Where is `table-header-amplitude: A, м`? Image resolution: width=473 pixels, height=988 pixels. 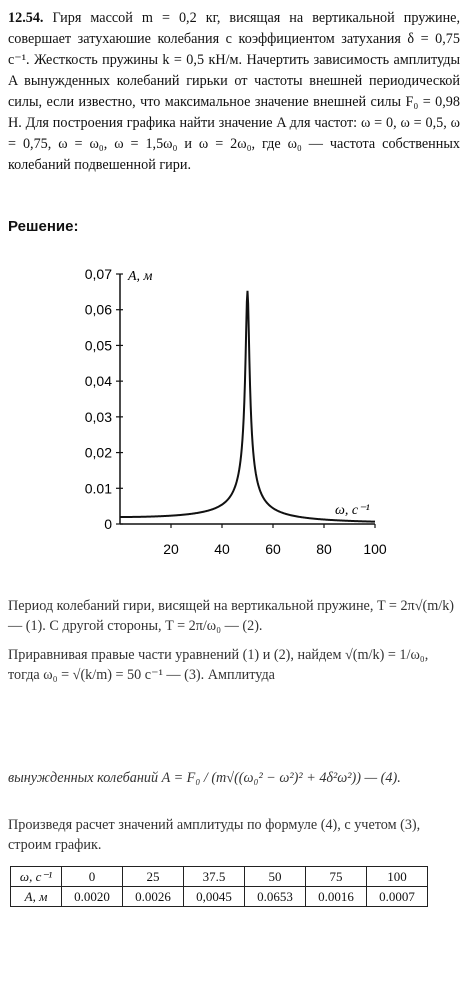 table-header-amplitude: A, м is located at coordinates (36, 896).